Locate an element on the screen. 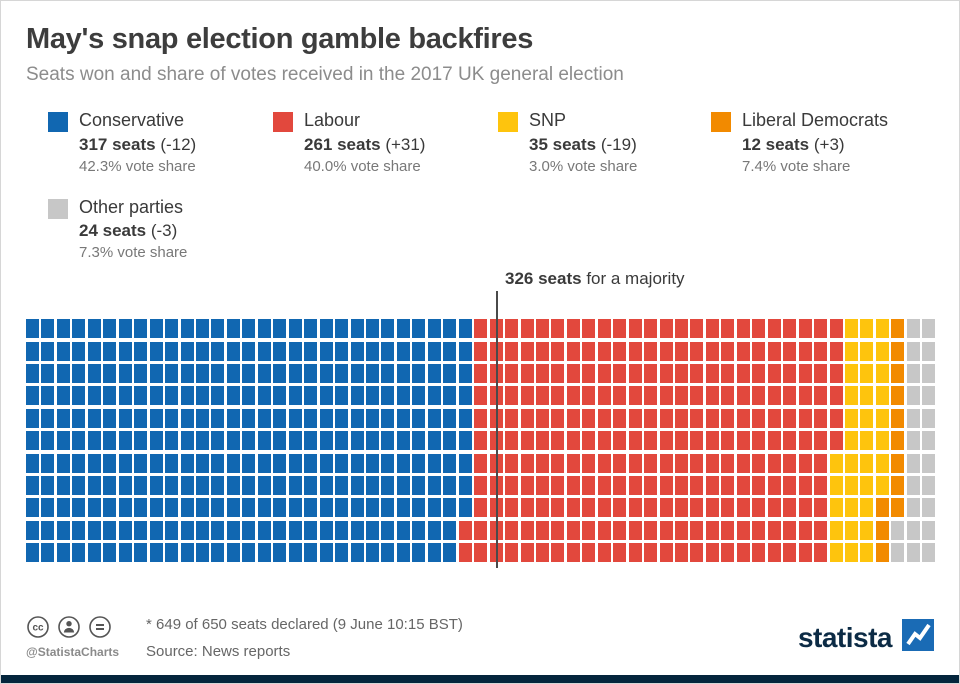 This screenshot has width=960, height=684. legend-vote-share: 40.0% vote share is located at coordinates (362, 166).